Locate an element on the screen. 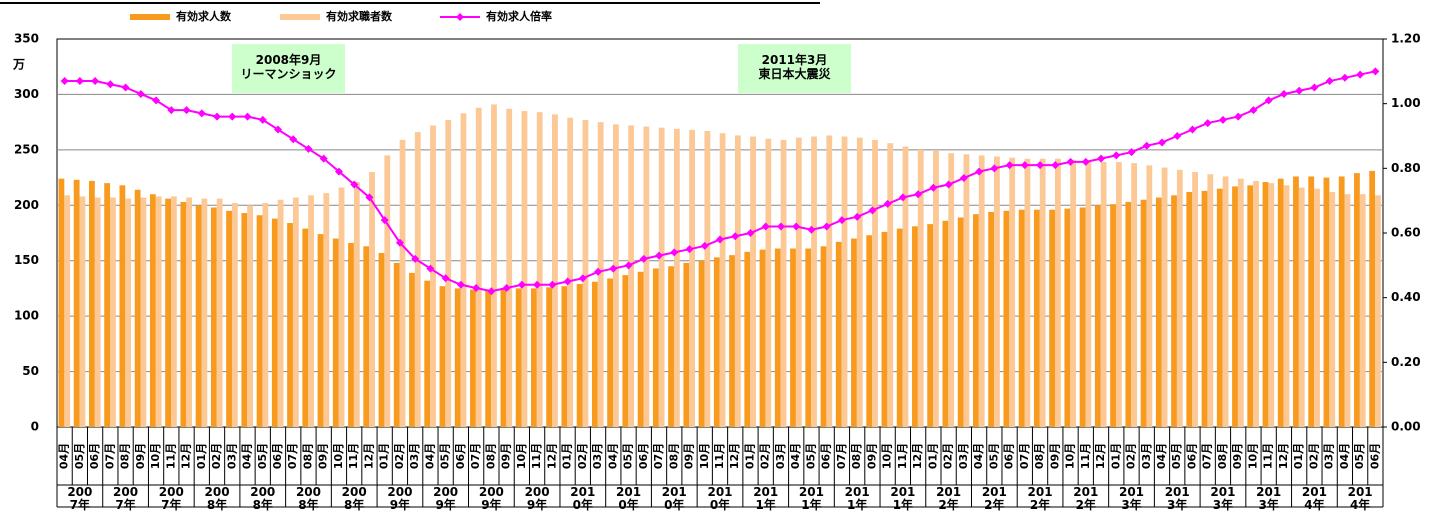 This screenshot has width=1448, height=512. year-label: 2007年 is located at coordinates (126, 498).